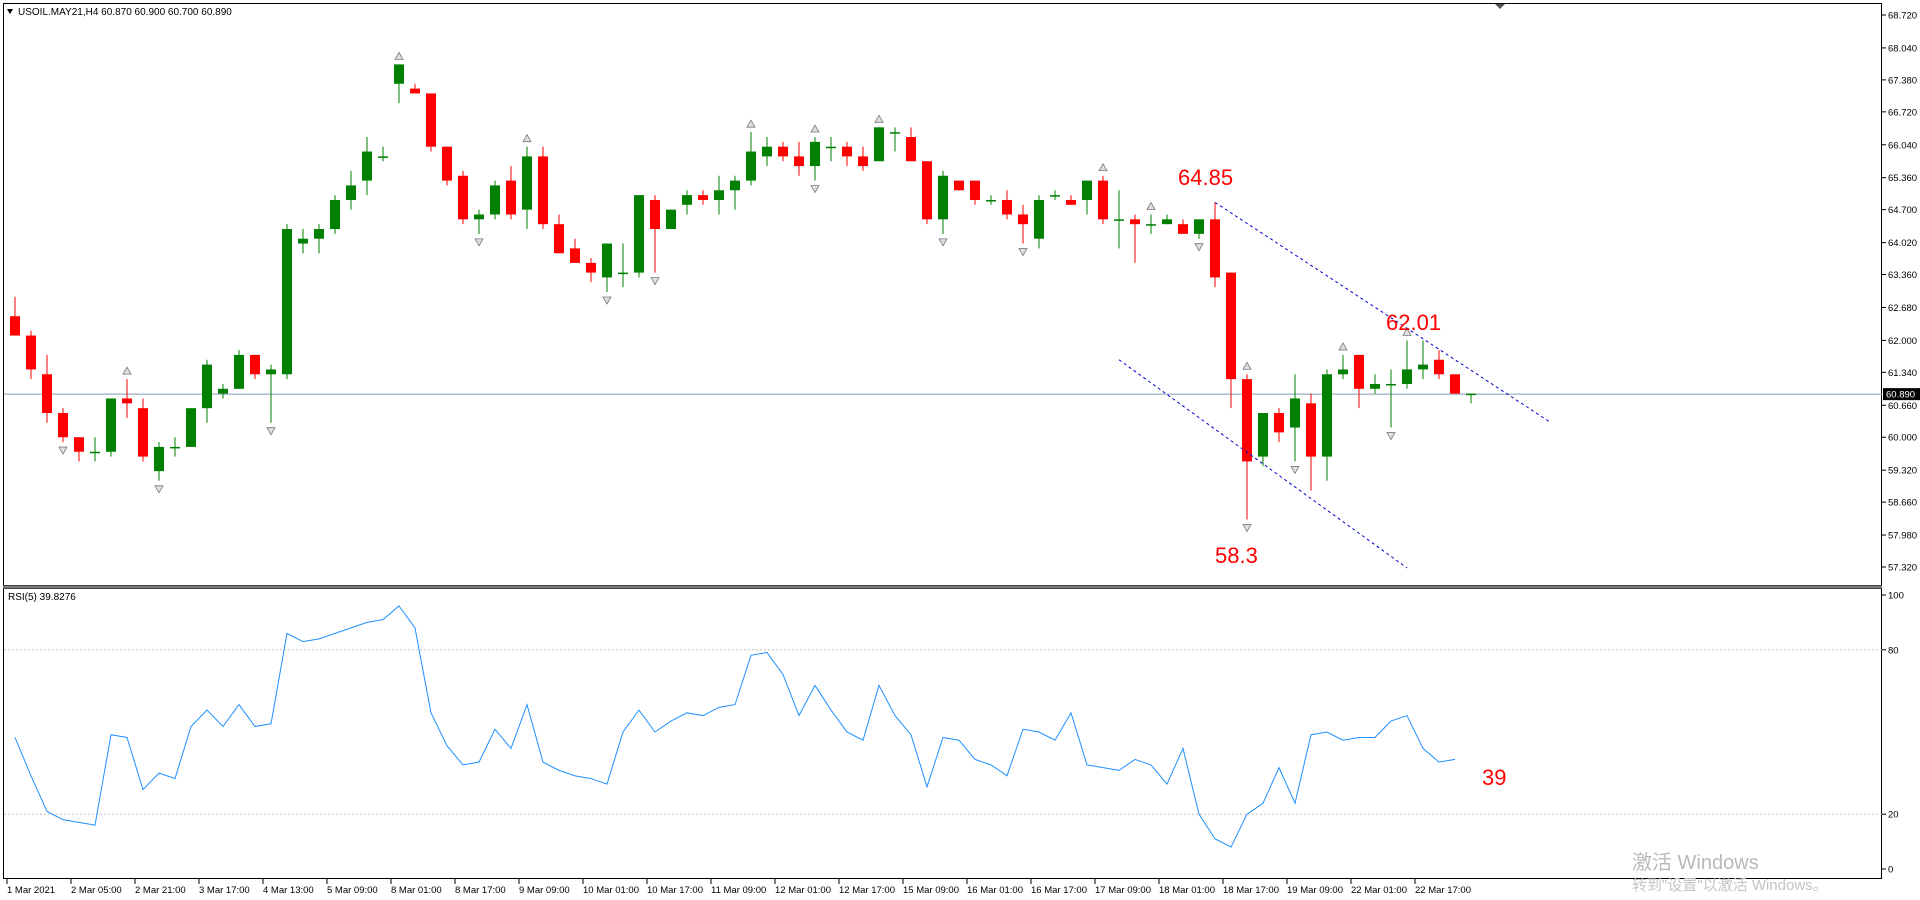 Image resolution: width=1920 pixels, height=900 pixels. Describe the element at coordinates (352, 890) in the screenshot. I see `time-tick-label: 5 Mar 09:00` at that location.